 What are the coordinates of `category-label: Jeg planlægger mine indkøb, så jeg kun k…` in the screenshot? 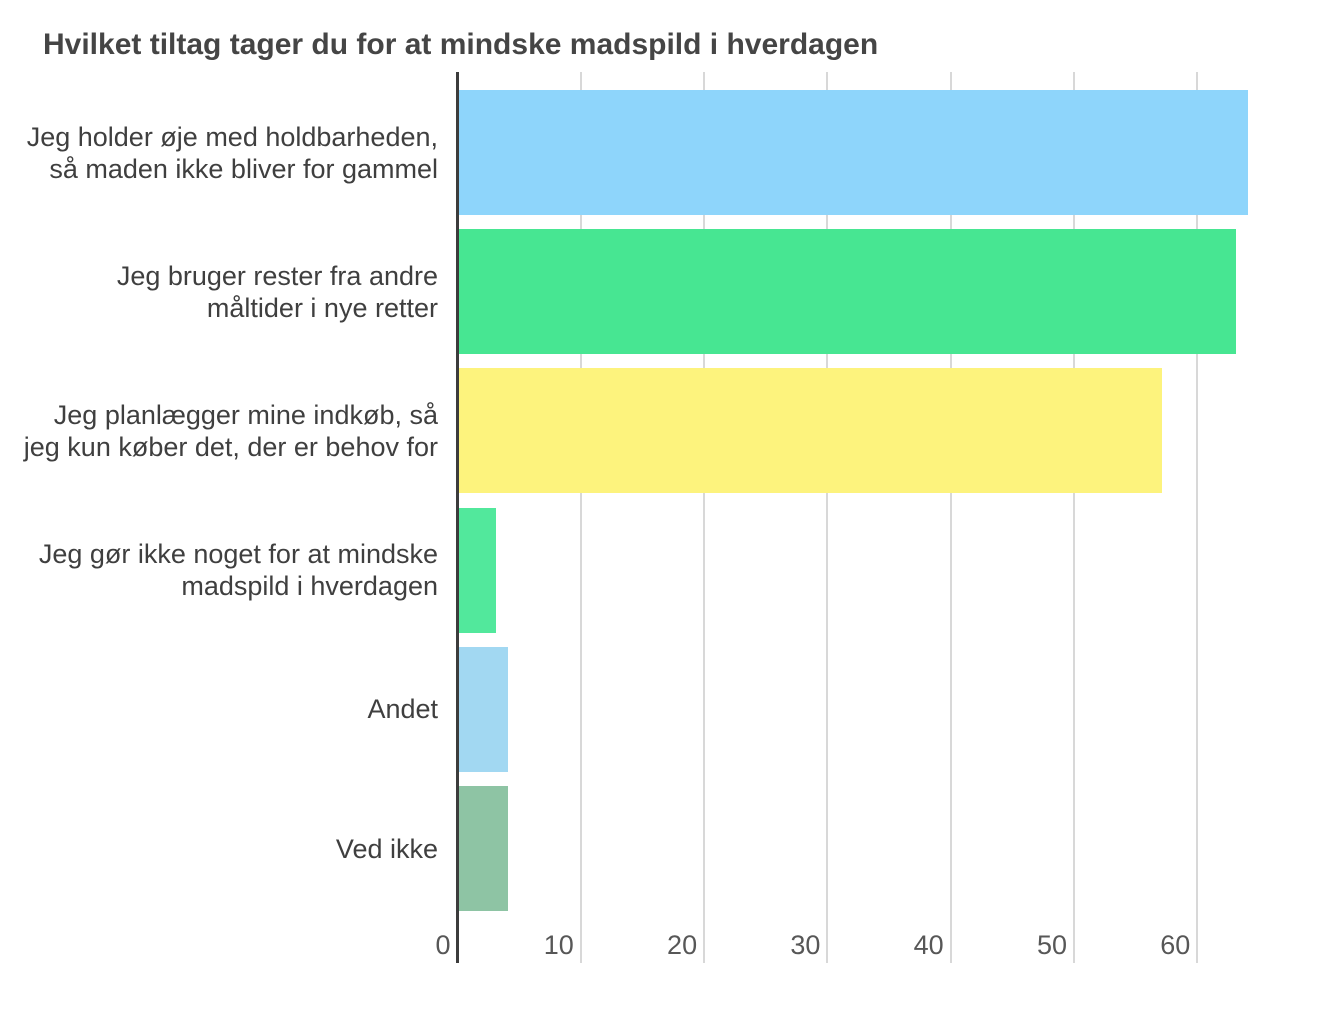 It's located at (230, 430).